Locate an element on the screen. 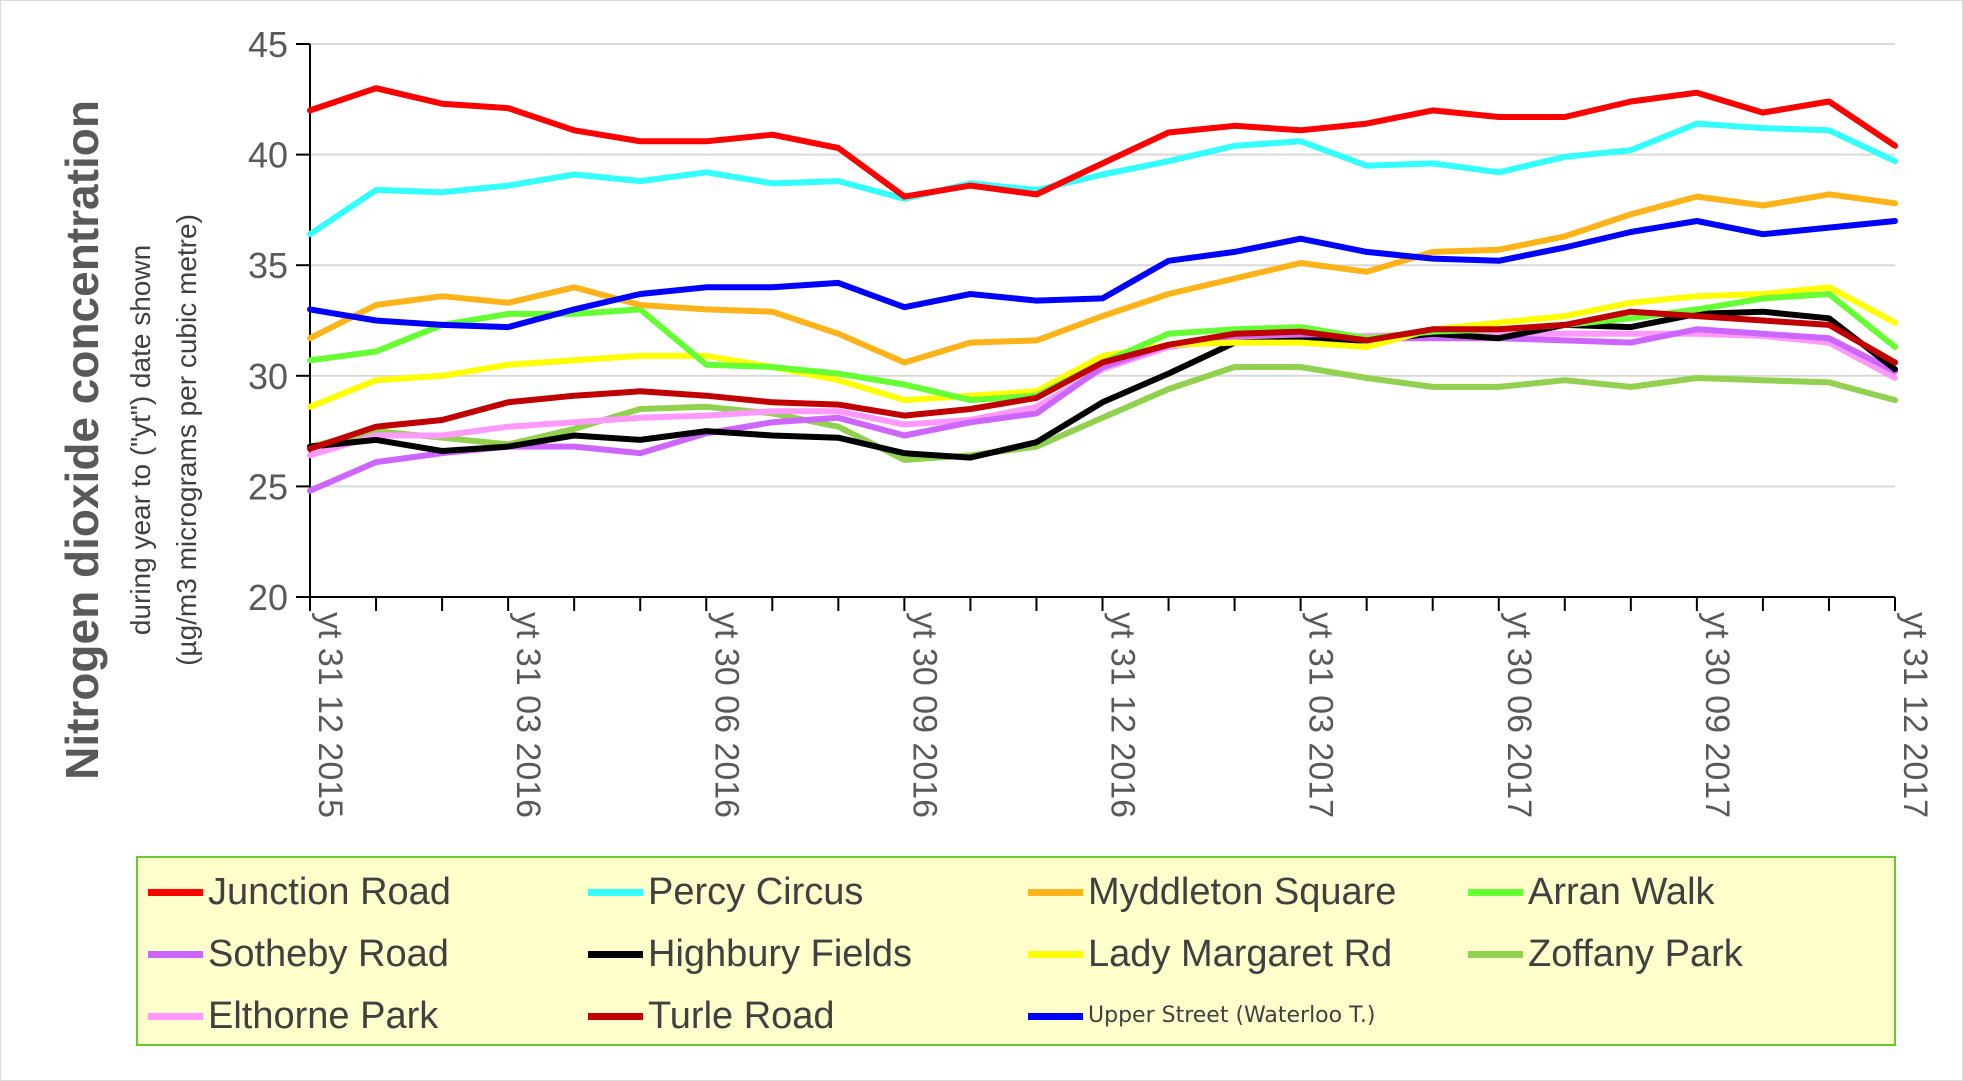  x-tick-label: yt 30 09 2016 is located at coordinates (924, 715).